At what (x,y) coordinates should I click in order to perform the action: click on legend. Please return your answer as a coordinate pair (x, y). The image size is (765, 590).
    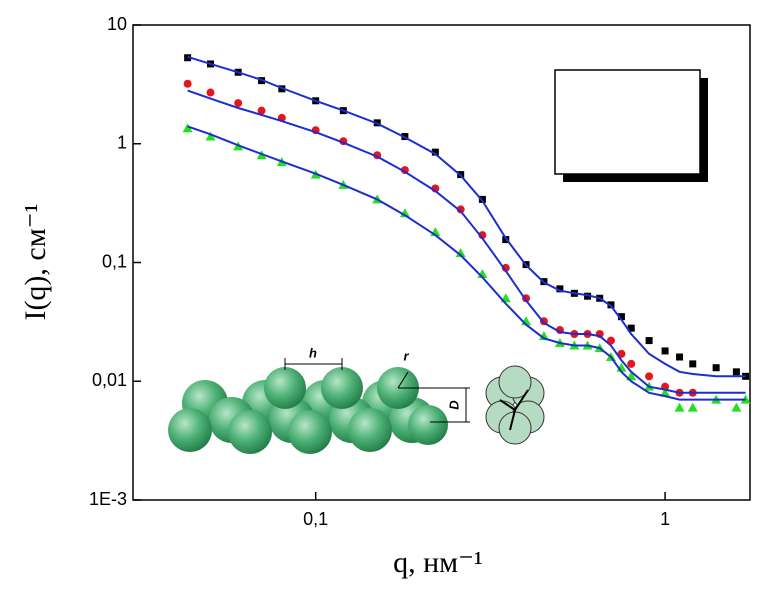
    Looking at the image, I should click on (631, 125).